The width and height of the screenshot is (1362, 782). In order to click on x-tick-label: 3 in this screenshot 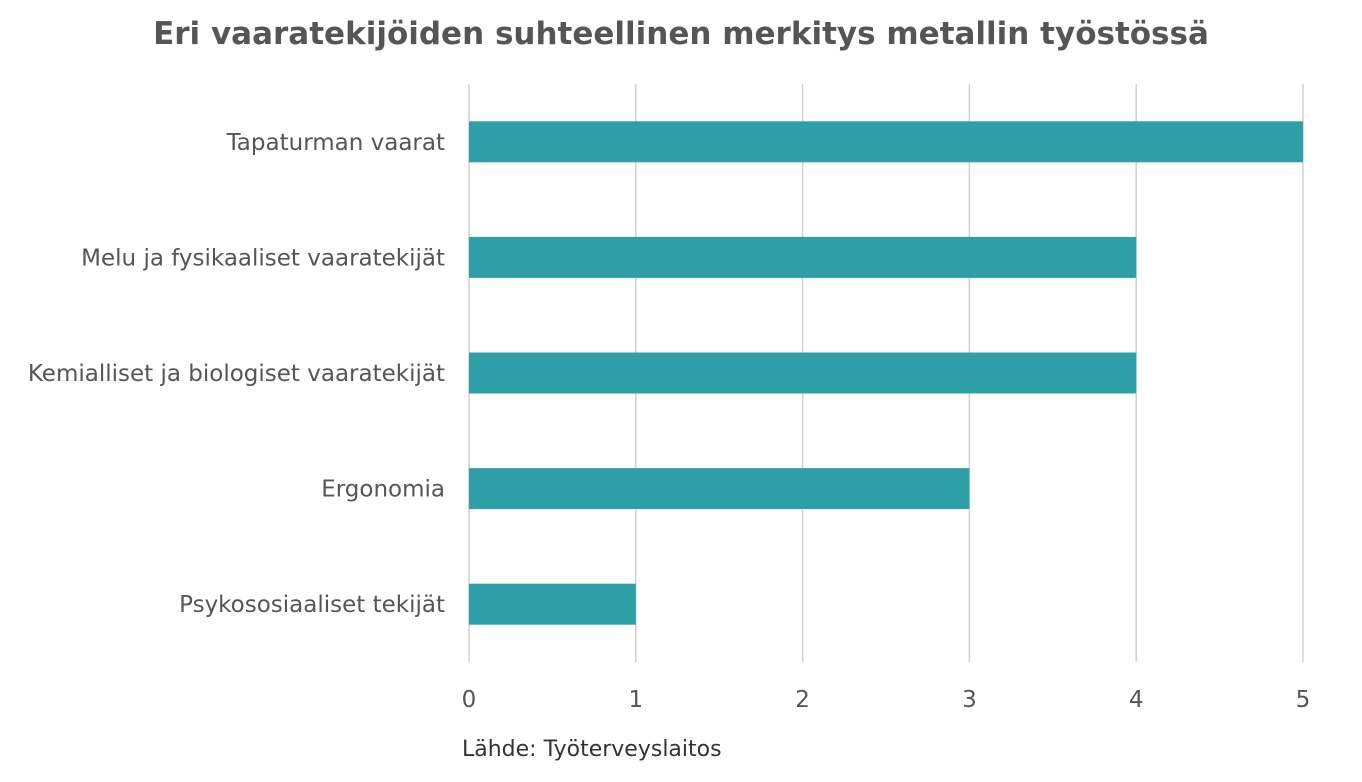, I will do `click(969, 700)`.